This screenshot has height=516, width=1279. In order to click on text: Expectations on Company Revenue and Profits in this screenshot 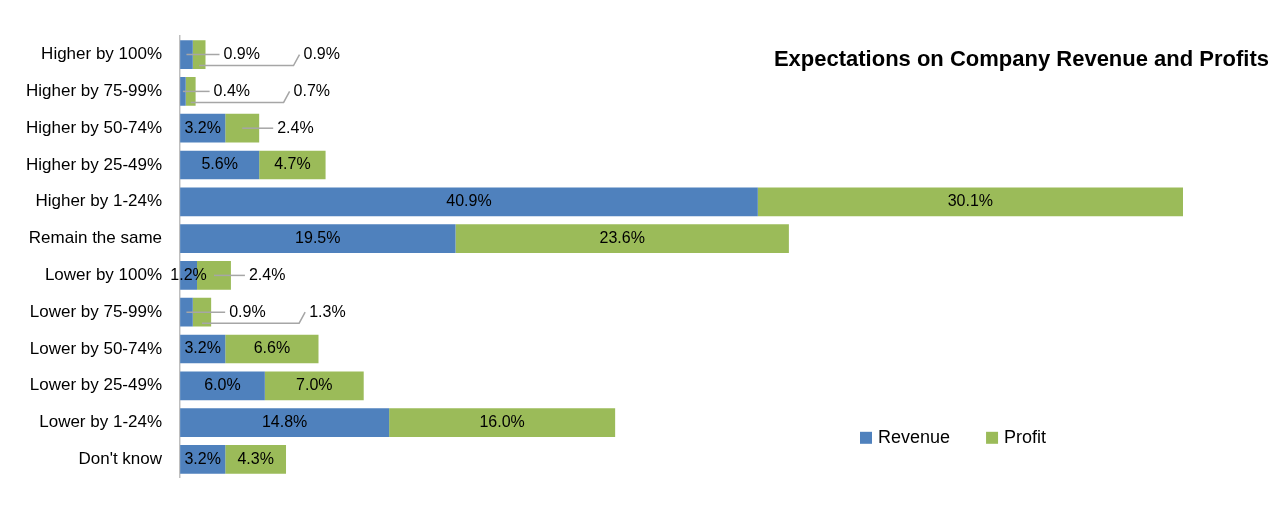, I will do `click(1021, 59)`.